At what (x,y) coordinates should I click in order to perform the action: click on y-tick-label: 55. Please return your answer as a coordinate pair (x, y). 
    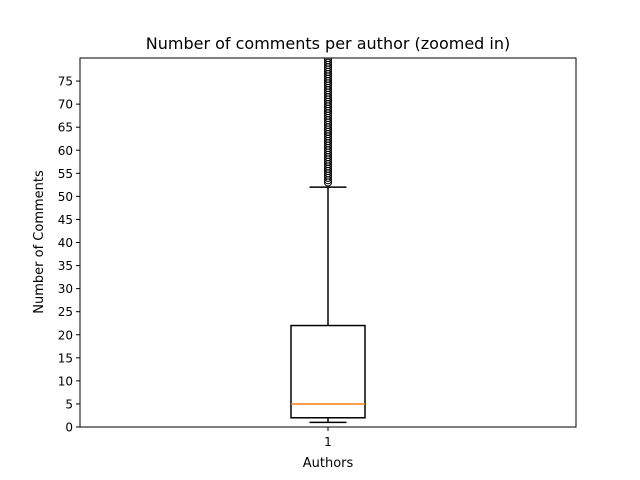
    Looking at the image, I should click on (65, 174).